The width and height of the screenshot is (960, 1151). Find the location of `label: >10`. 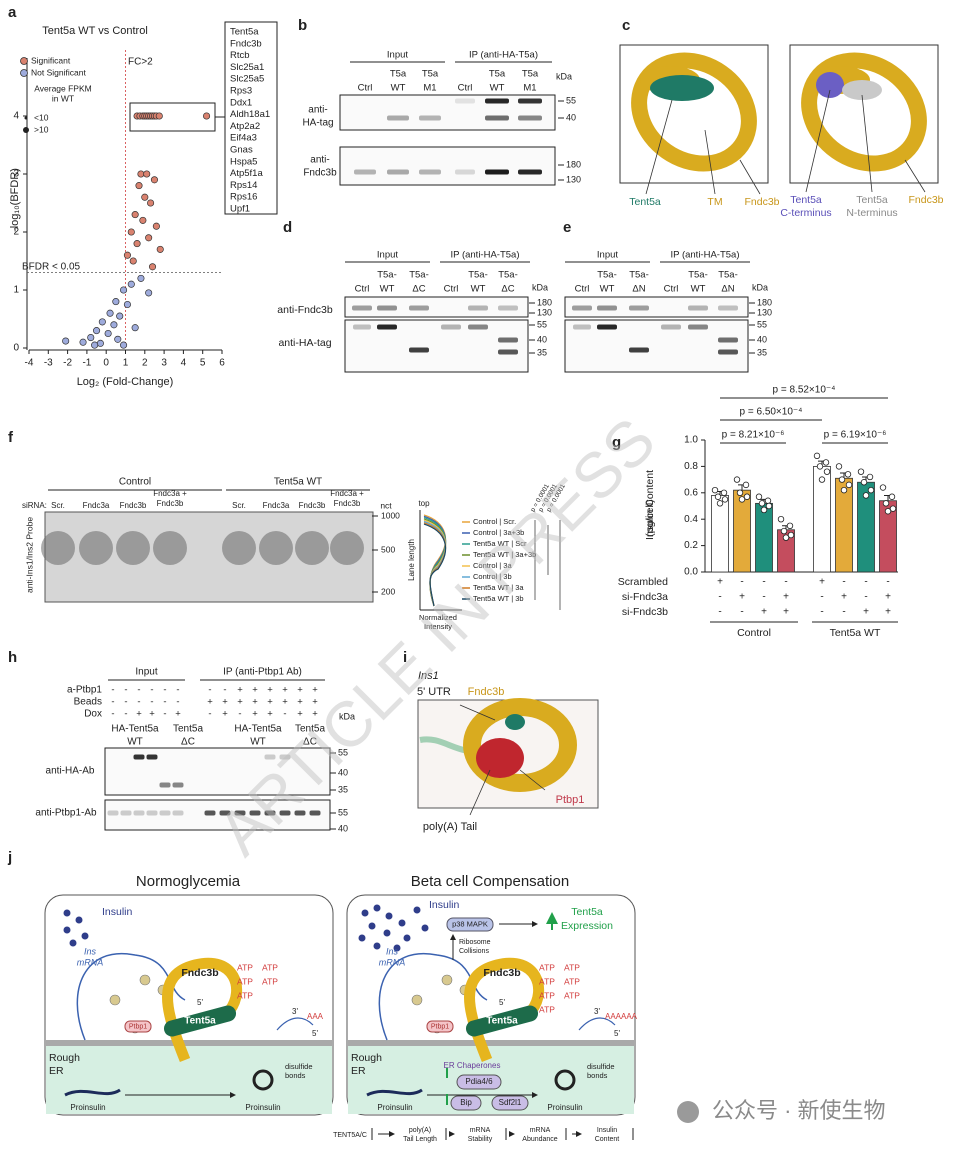

label: >10 is located at coordinates (41, 129).